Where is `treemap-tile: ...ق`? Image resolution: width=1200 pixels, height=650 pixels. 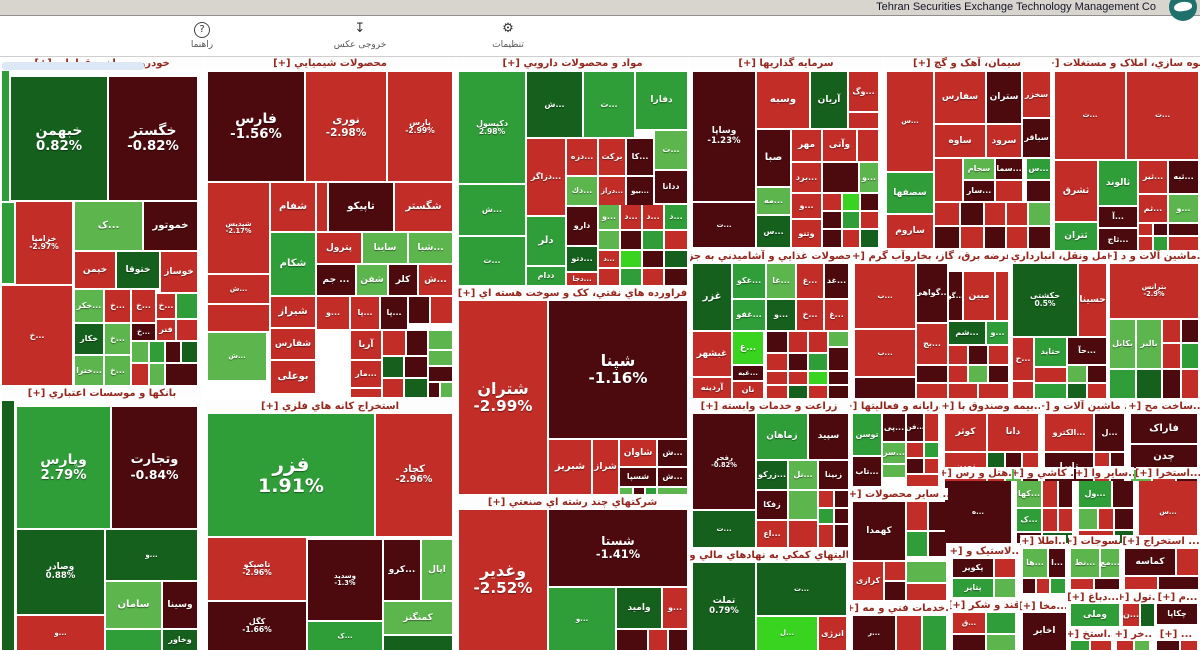
treemap-tile: ...ق is located at coordinates (969, 623).